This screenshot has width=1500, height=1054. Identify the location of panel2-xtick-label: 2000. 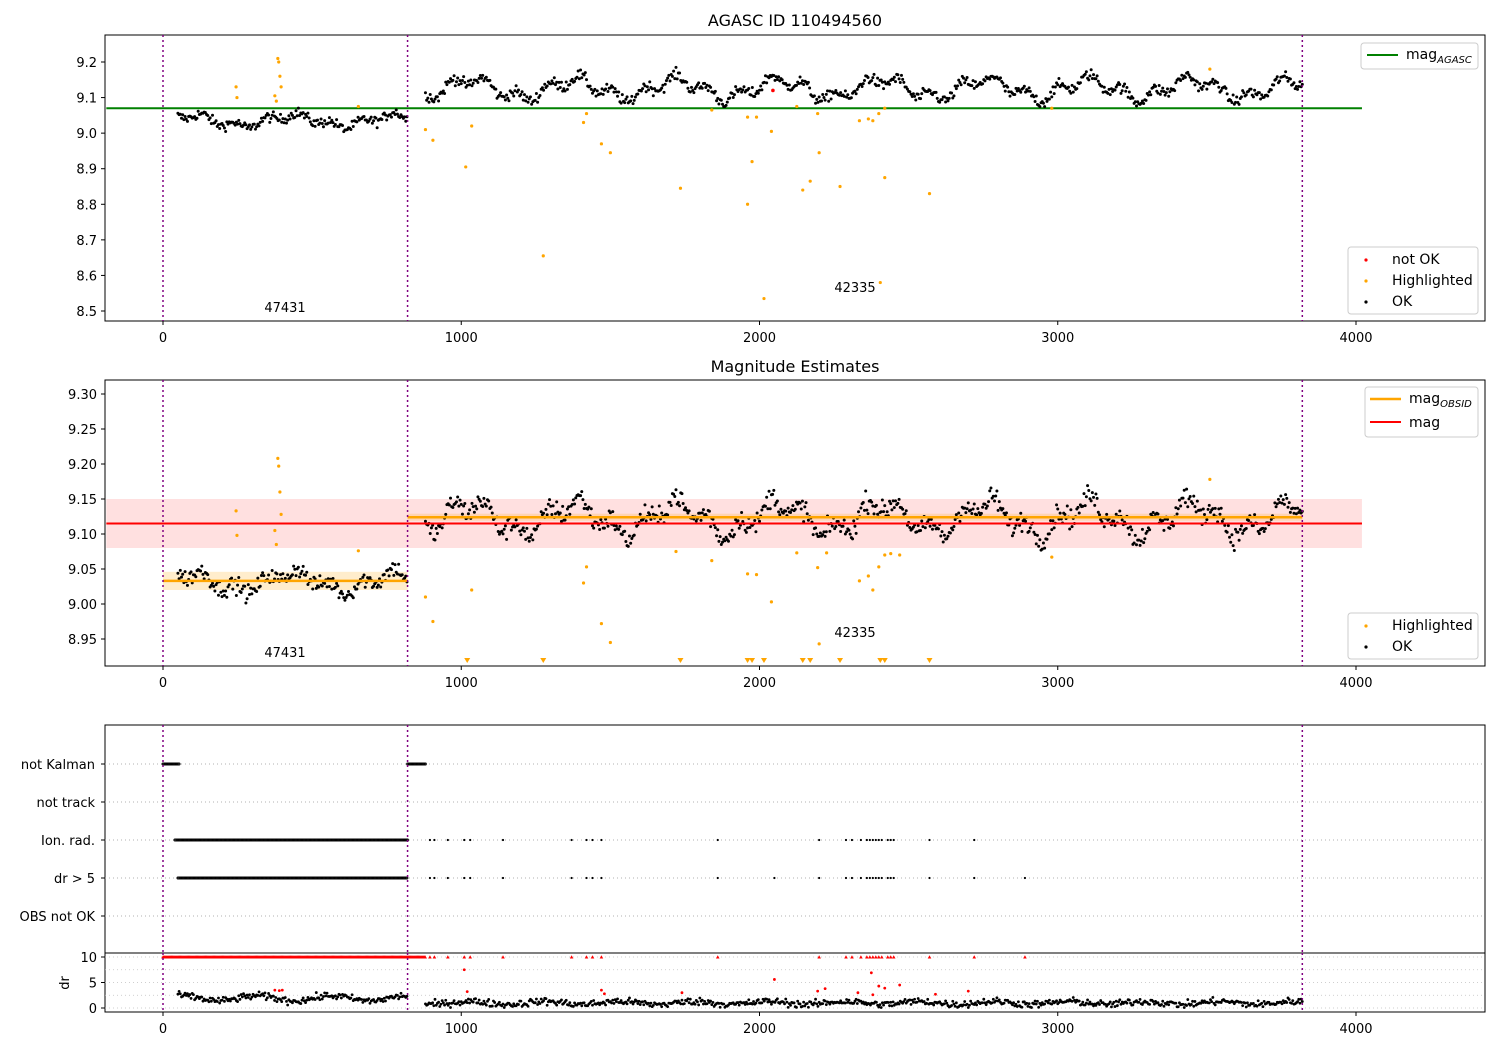
(759, 683).